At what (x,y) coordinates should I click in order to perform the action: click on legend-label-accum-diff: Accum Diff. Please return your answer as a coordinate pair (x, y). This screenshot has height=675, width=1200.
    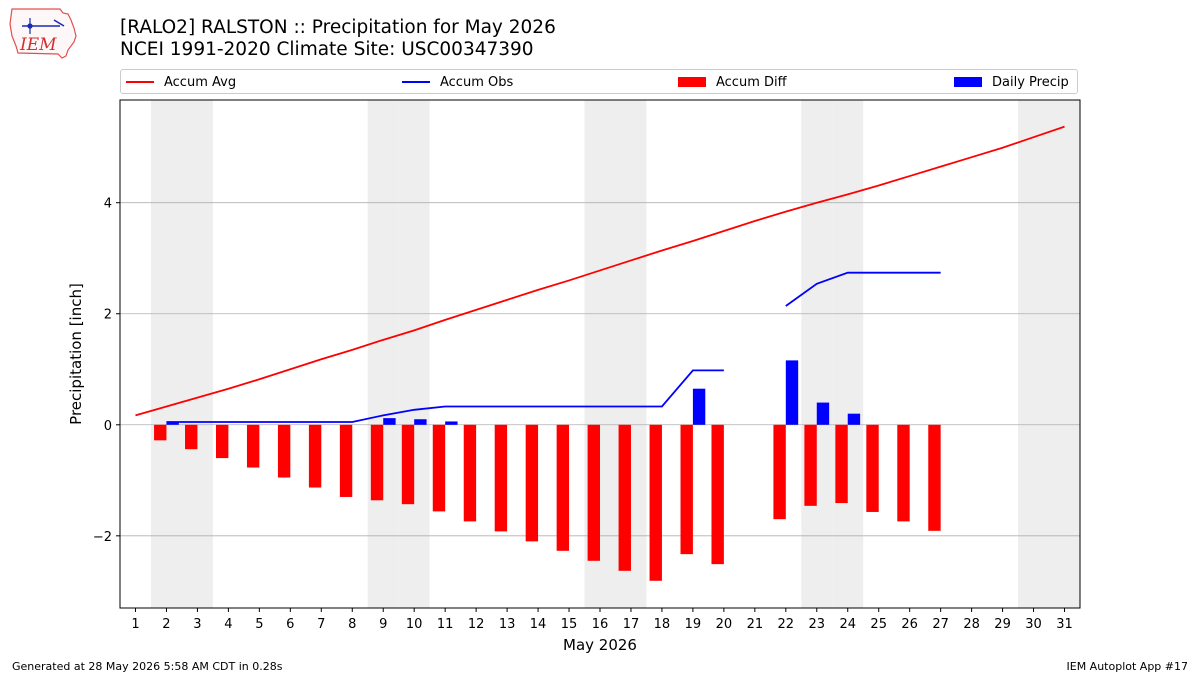
    Looking at the image, I should click on (751, 82).